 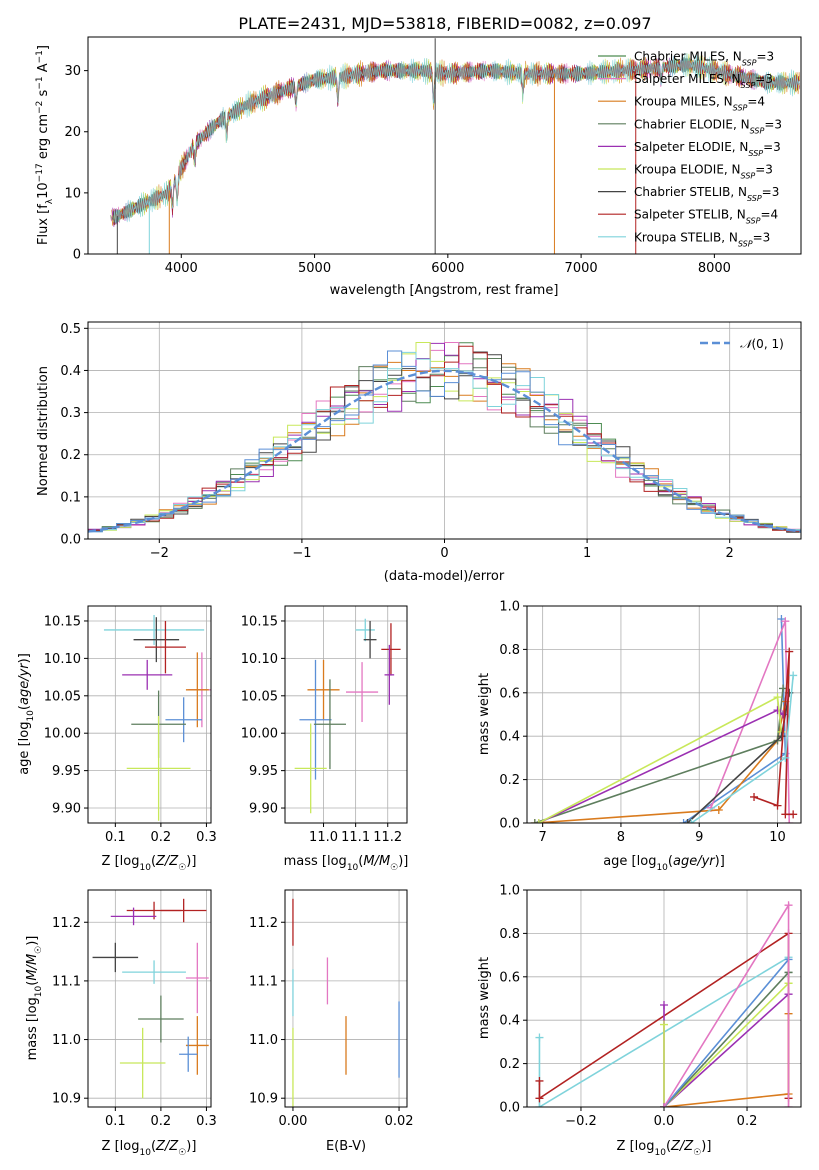 I want to click on legend-entry-part: Chabrier ELODIE, N, so click(x=692, y=124).